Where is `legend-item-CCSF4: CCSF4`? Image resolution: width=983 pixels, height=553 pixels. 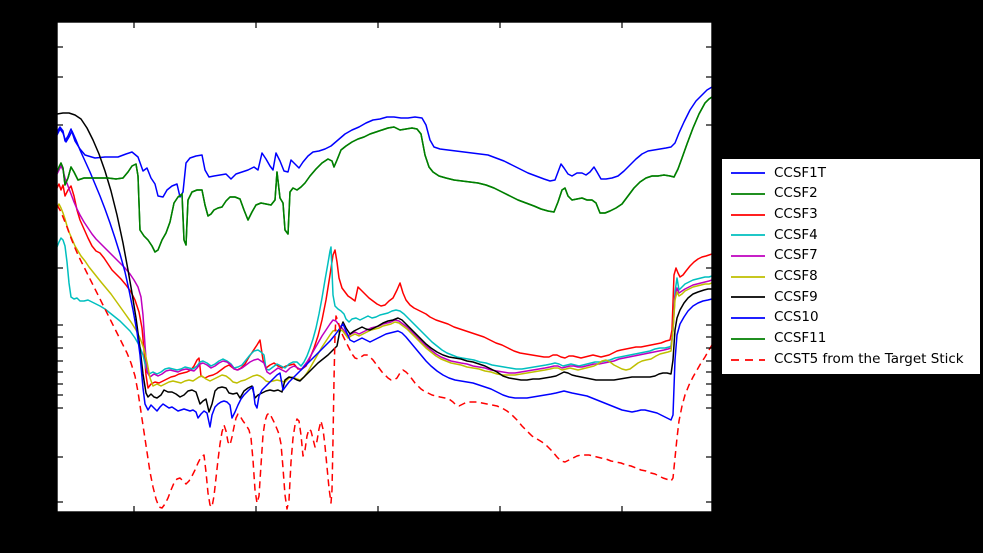
legend-item-CCSF4: CCSF4 is located at coordinates (853, 235).